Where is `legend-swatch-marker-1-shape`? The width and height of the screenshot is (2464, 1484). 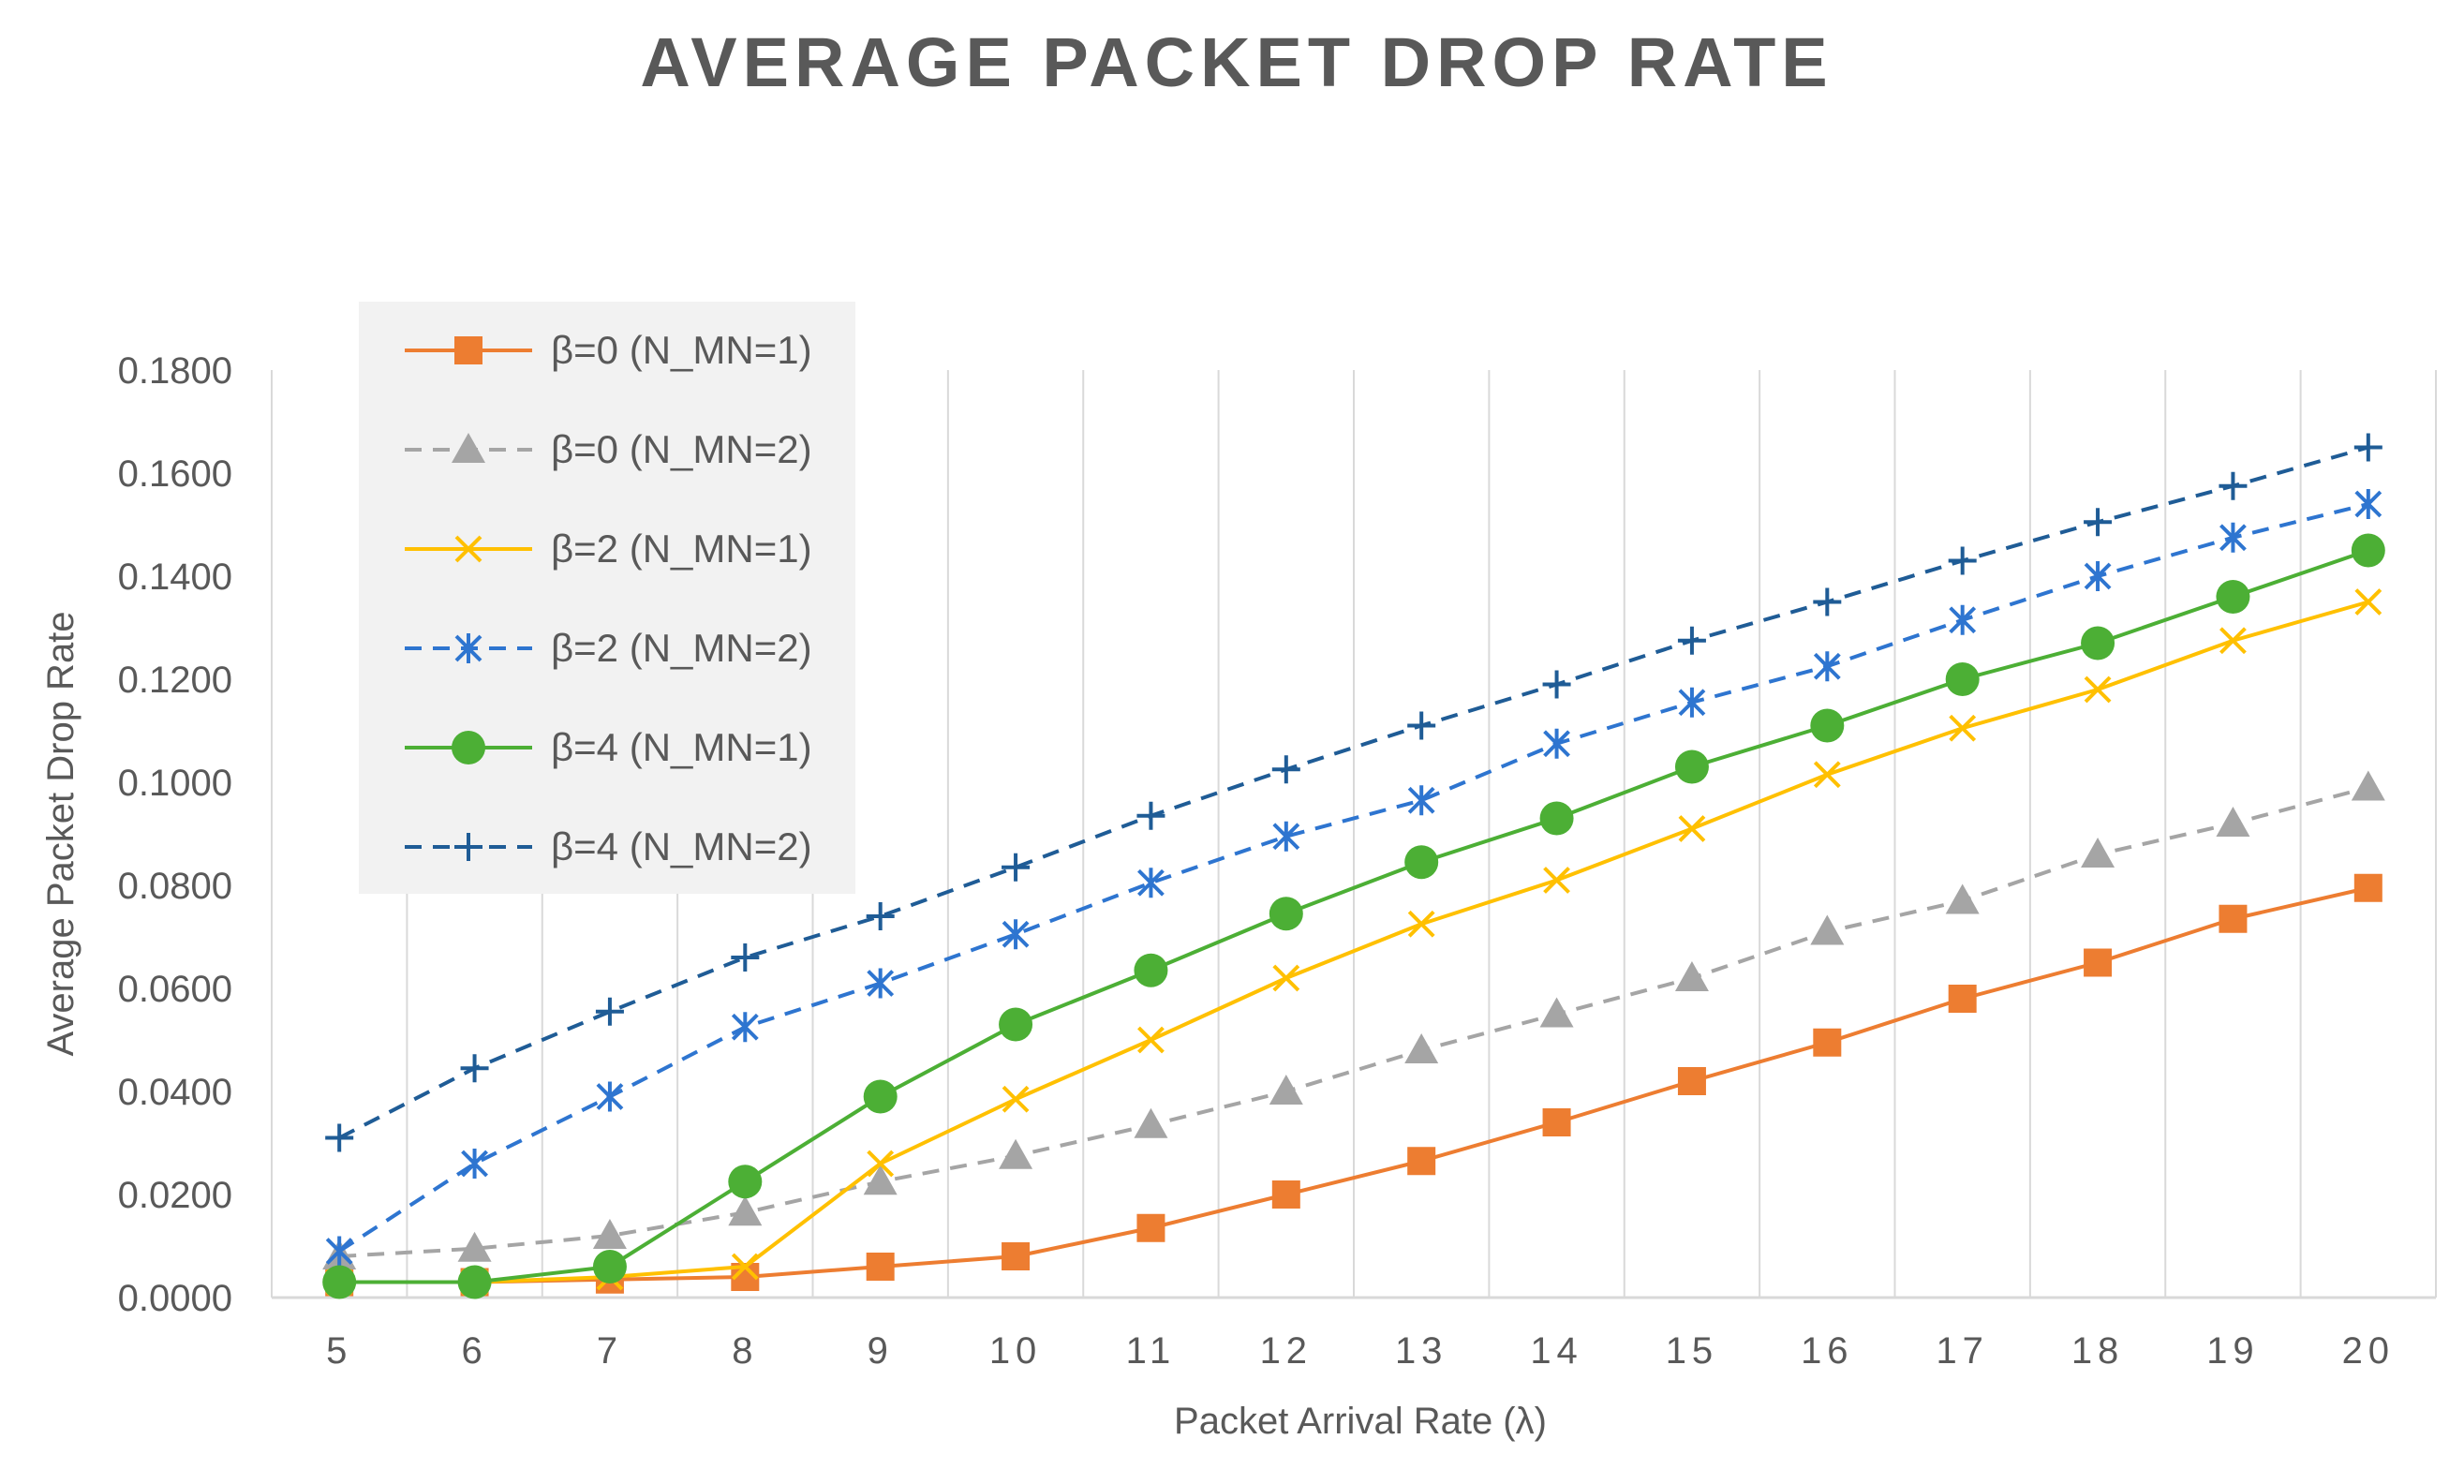 legend-swatch-marker-1-shape is located at coordinates (468, 448).